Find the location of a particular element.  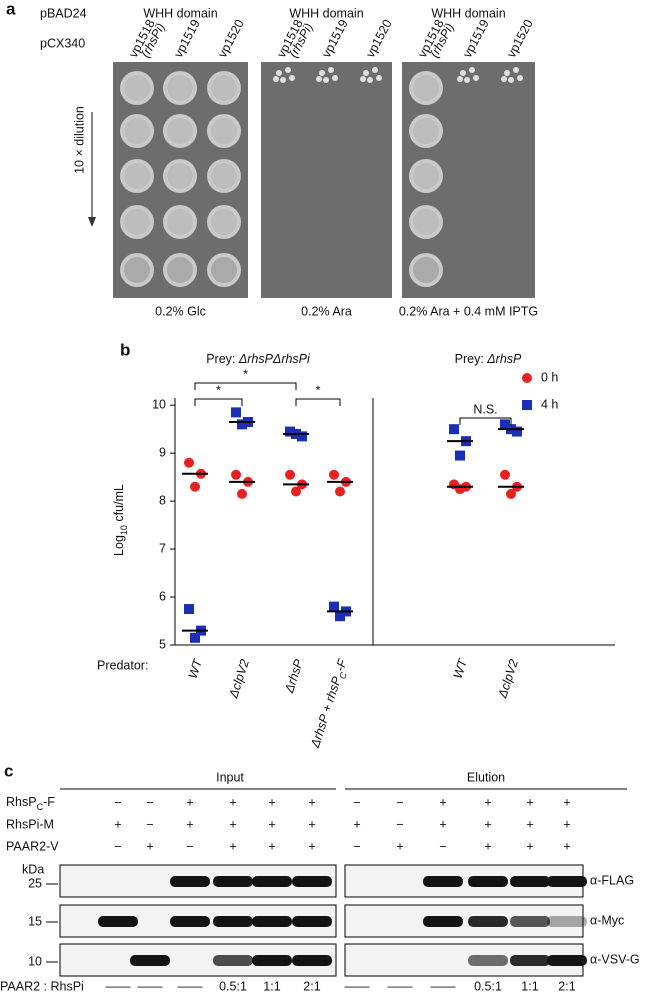

y-axis-label-part: Log is located at coordinates (119, 545).